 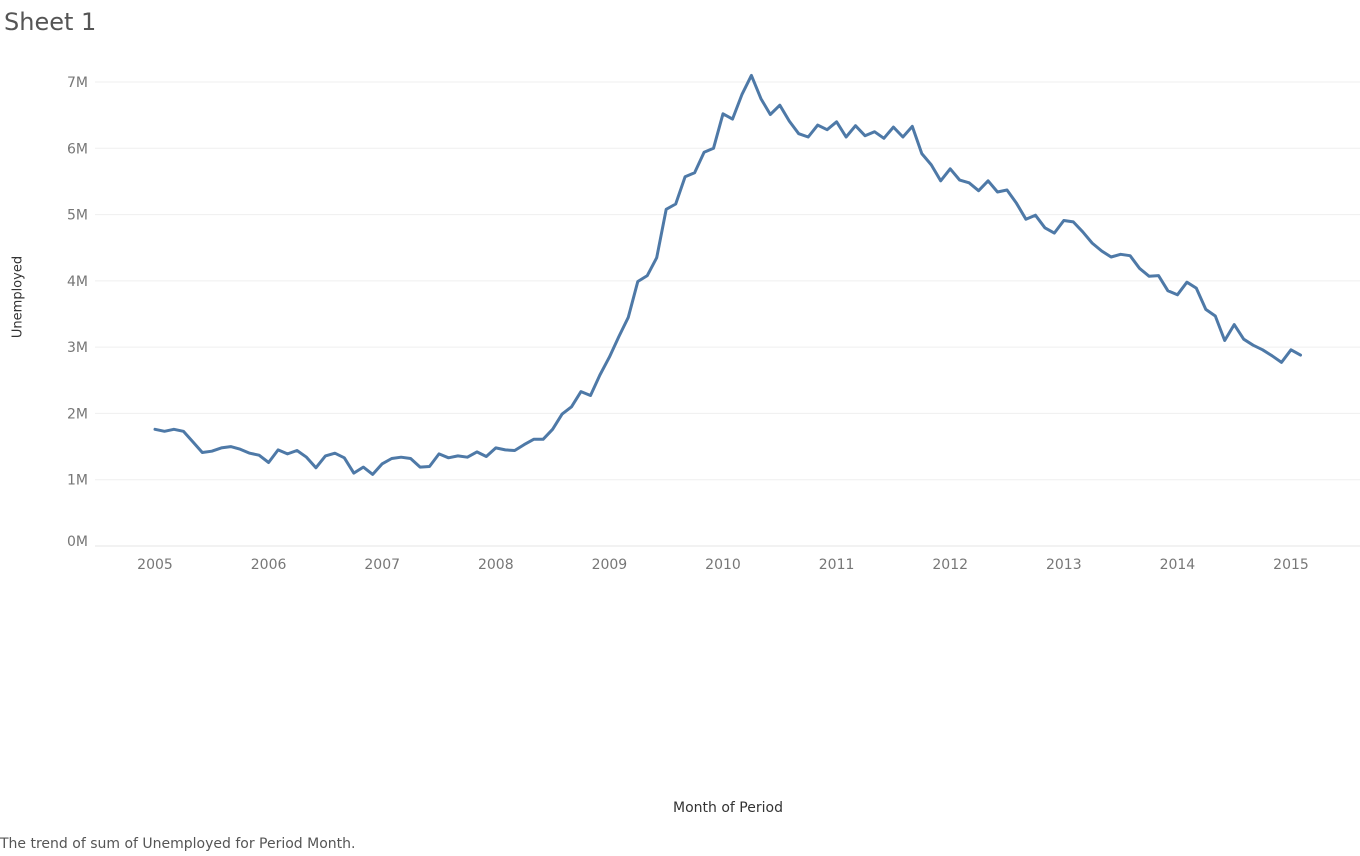 What do you see at coordinates (382, 565) in the screenshot?
I see `x-tick-label: 2007` at bounding box center [382, 565].